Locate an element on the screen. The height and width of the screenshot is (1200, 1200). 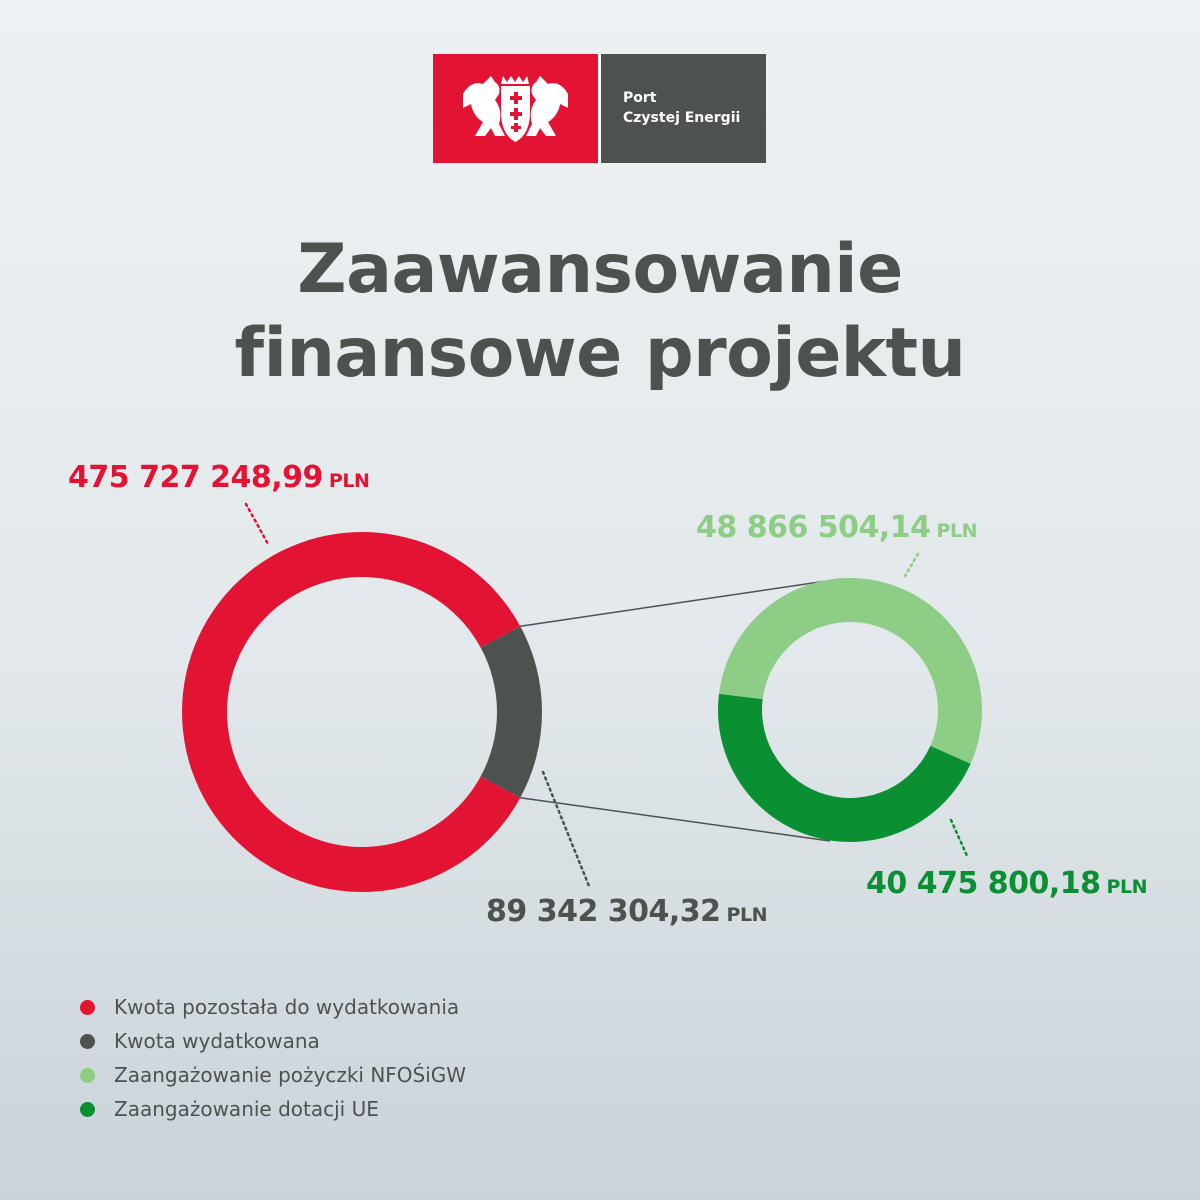
legend-dot-light-green-icon is located at coordinates (87, 1075).